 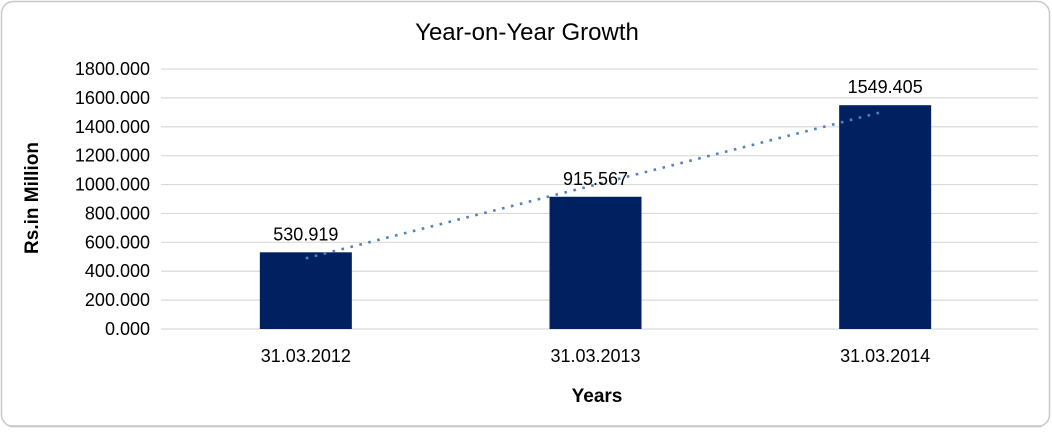 What do you see at coordinates (527, 32) in the screenshot?
I see `chart-title: Year-on-Year Growth` at bounding box center [527, 32].